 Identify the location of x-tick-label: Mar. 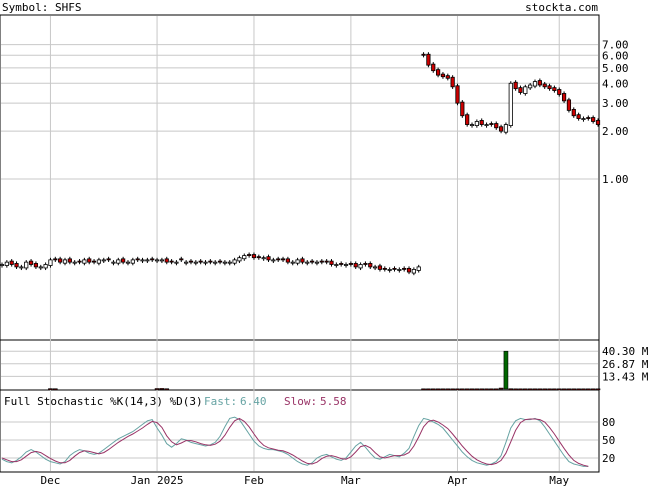
(351, 480).